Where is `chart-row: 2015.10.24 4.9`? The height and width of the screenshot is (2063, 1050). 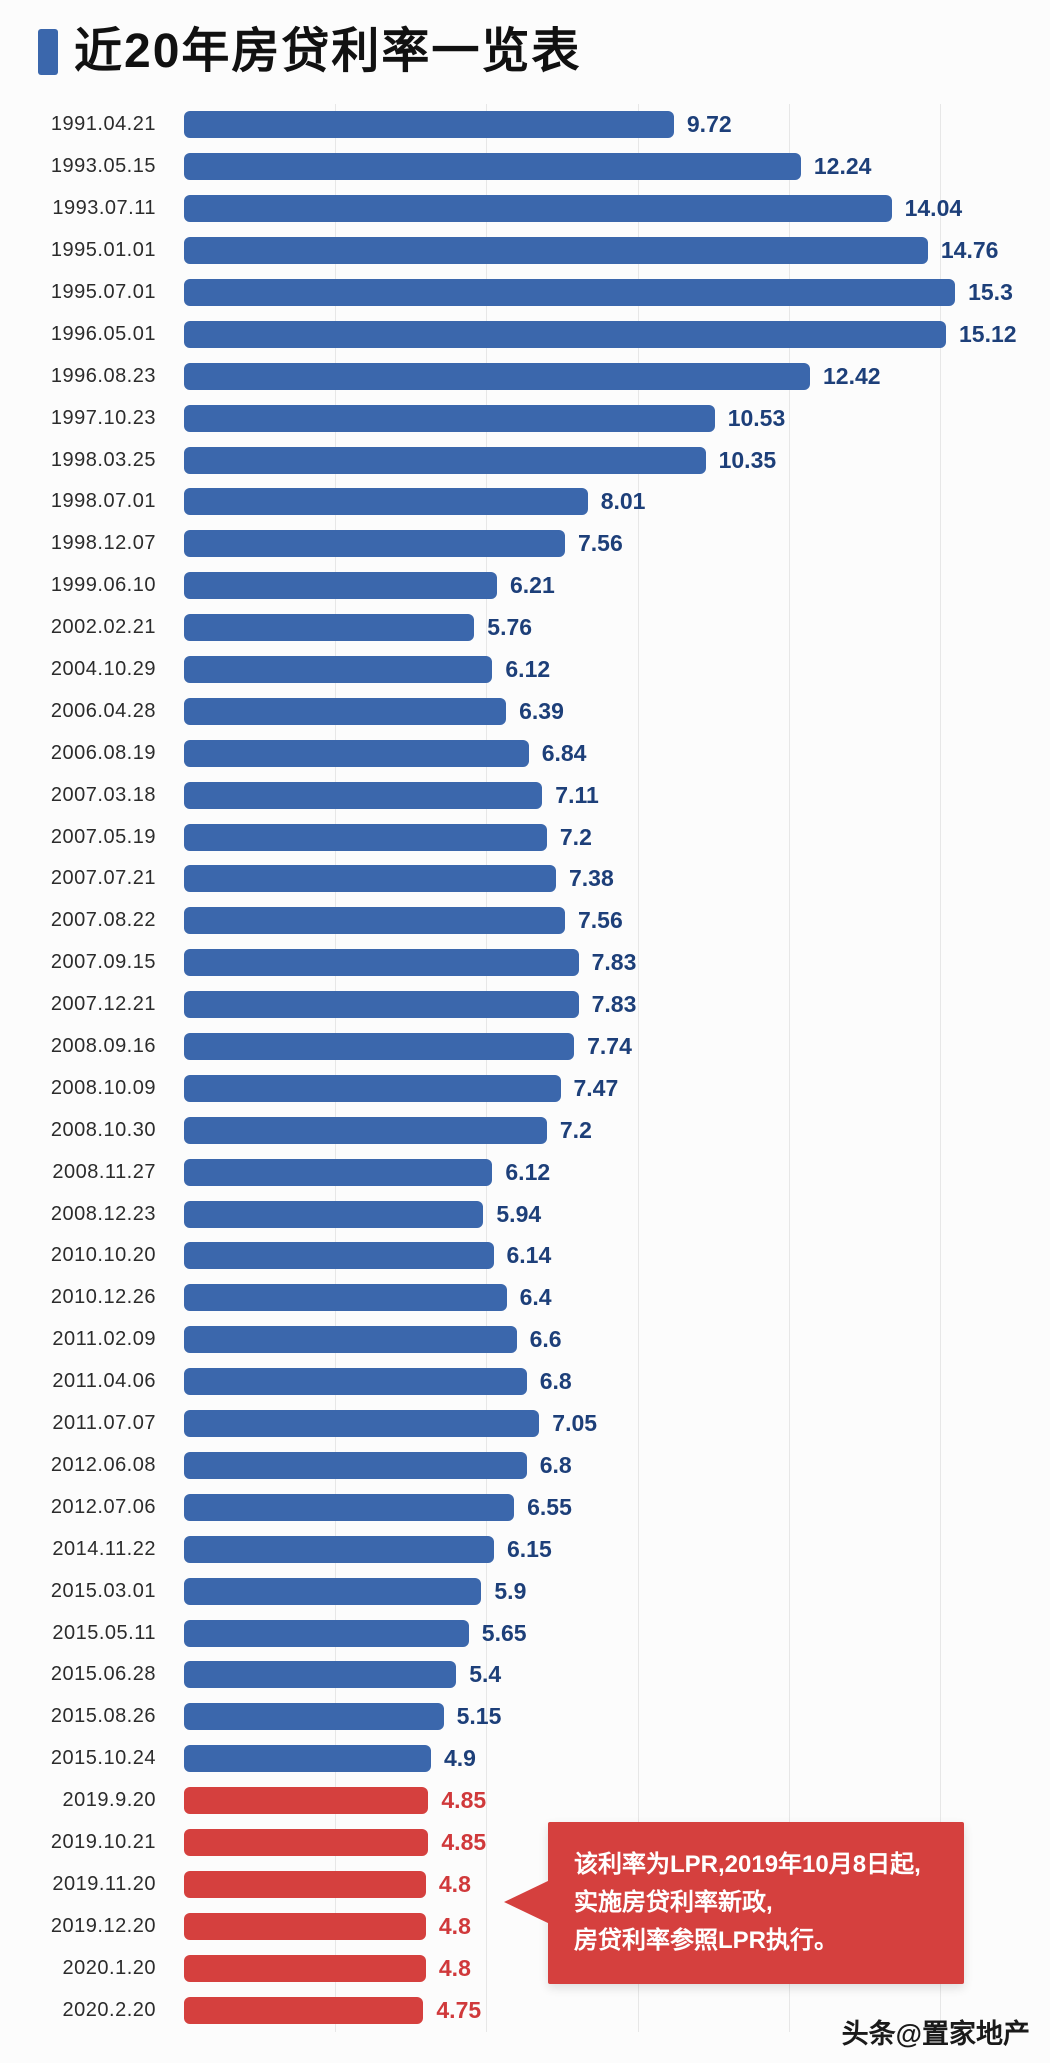 chart-row: 2015.10.24 4.9 is located at coordinates (525, 1759).